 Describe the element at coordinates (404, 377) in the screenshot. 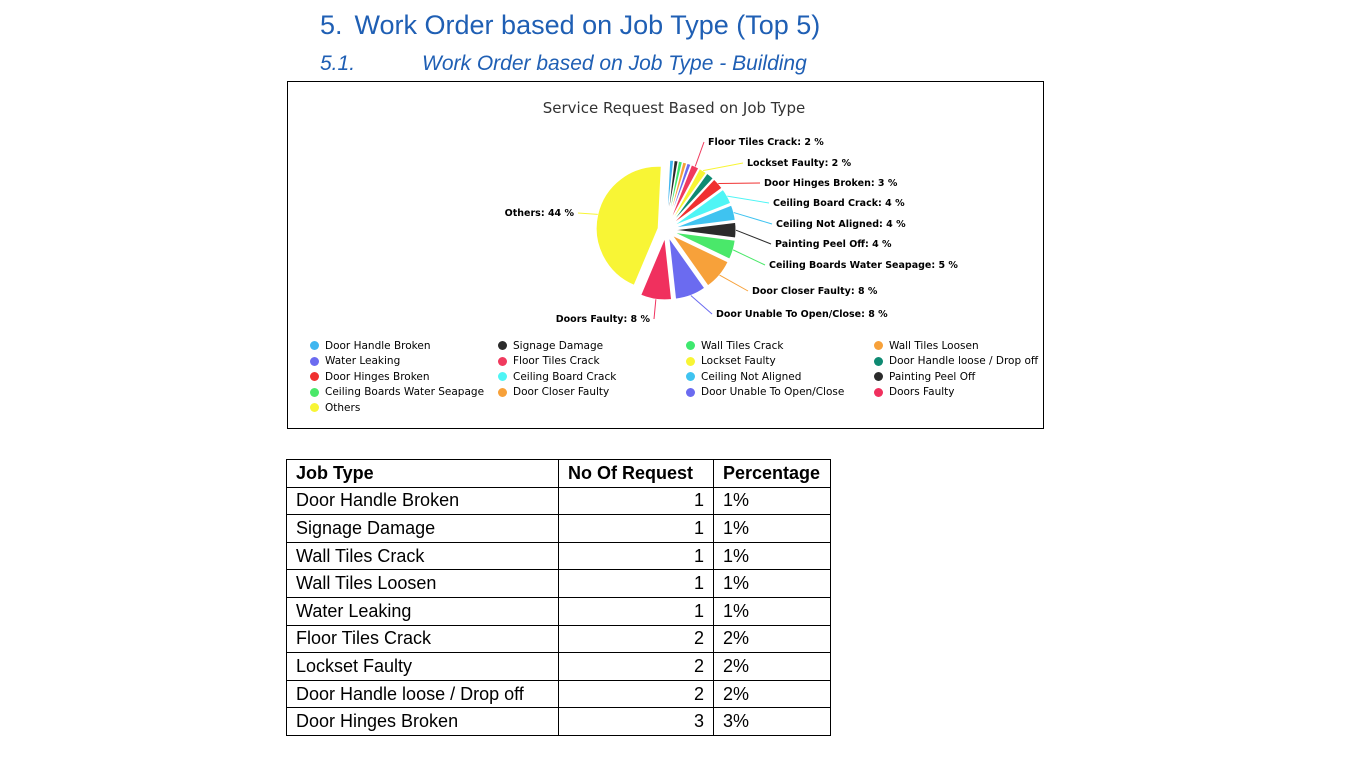

I see `legend-item: Door Hinges Broken` at that location.